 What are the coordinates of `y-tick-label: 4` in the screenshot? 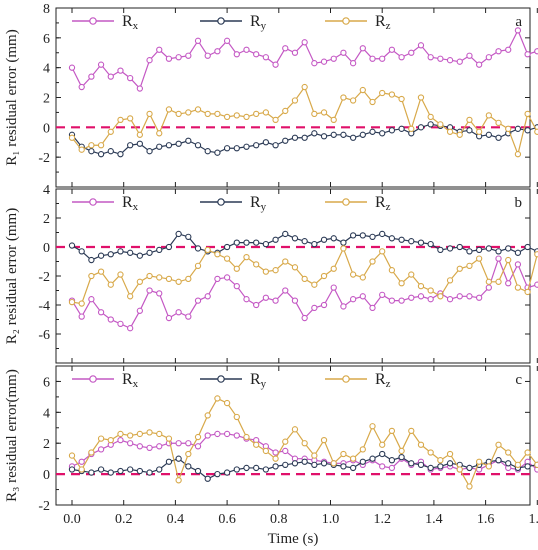 It's located at (46, 190).